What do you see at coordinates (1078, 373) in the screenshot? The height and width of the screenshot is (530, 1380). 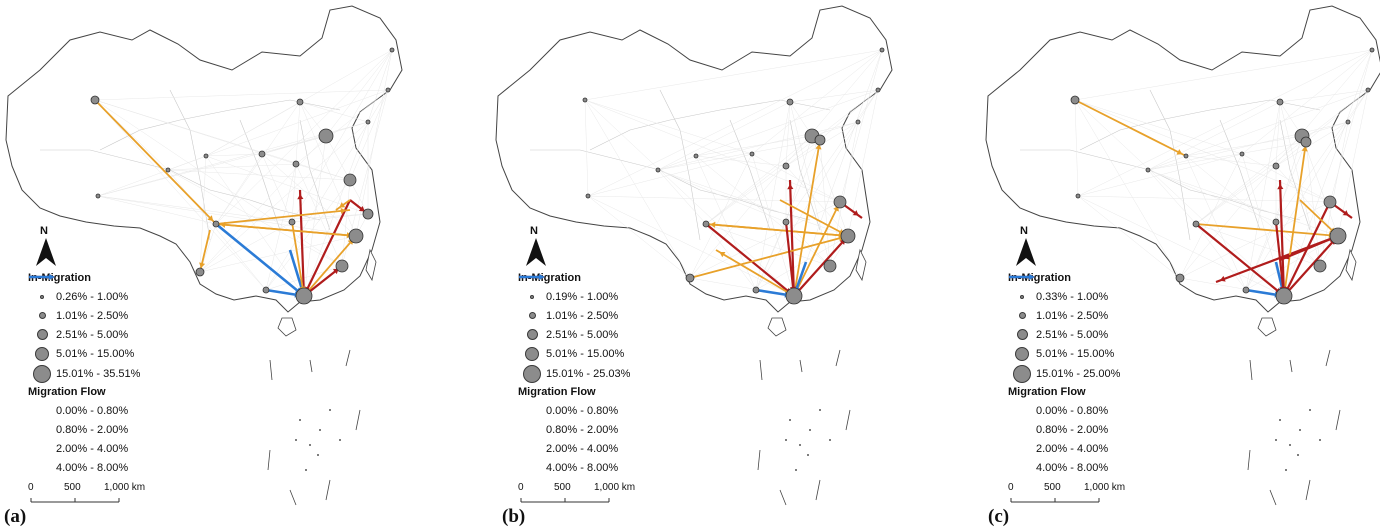 I see `in-migration-class-5: 15.01% - 25.00%` at bounding box center [1078, 373].